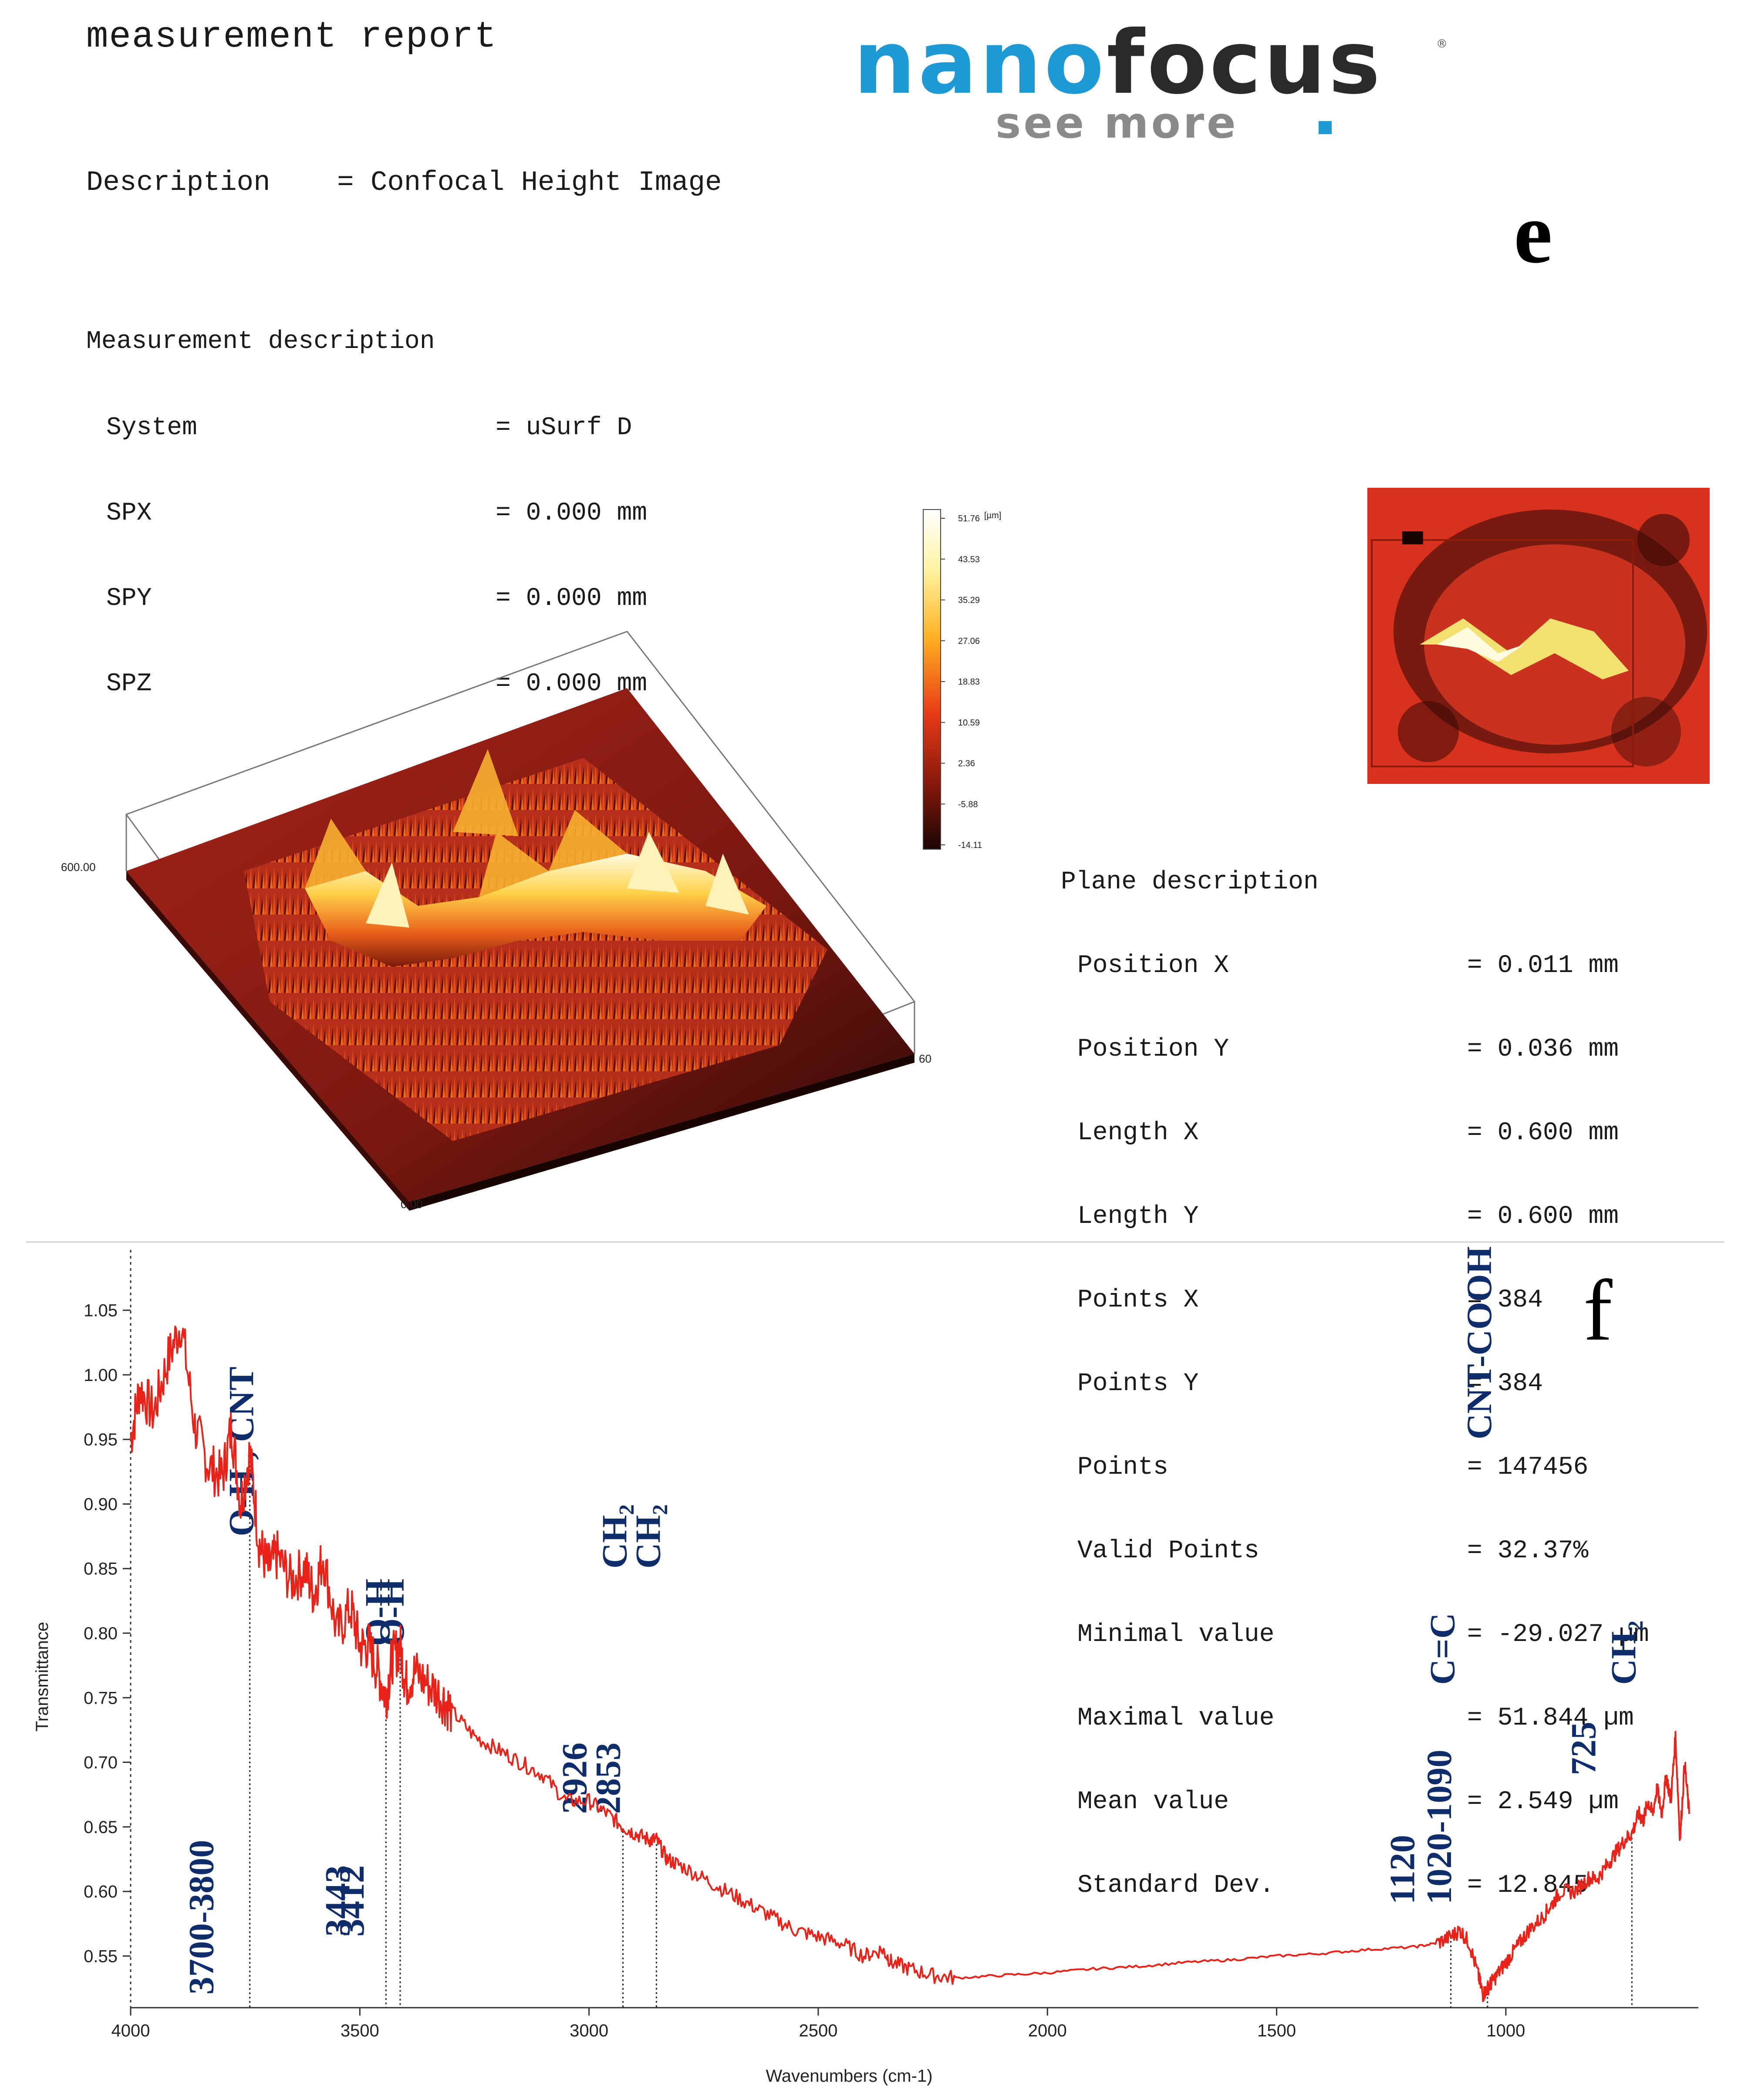 The image size is (1748, 2100). What do you see at coordinates (1138, 1133) in the screenshot?
I see `plane-label: Length X` at bounding box center [1138, 1133].